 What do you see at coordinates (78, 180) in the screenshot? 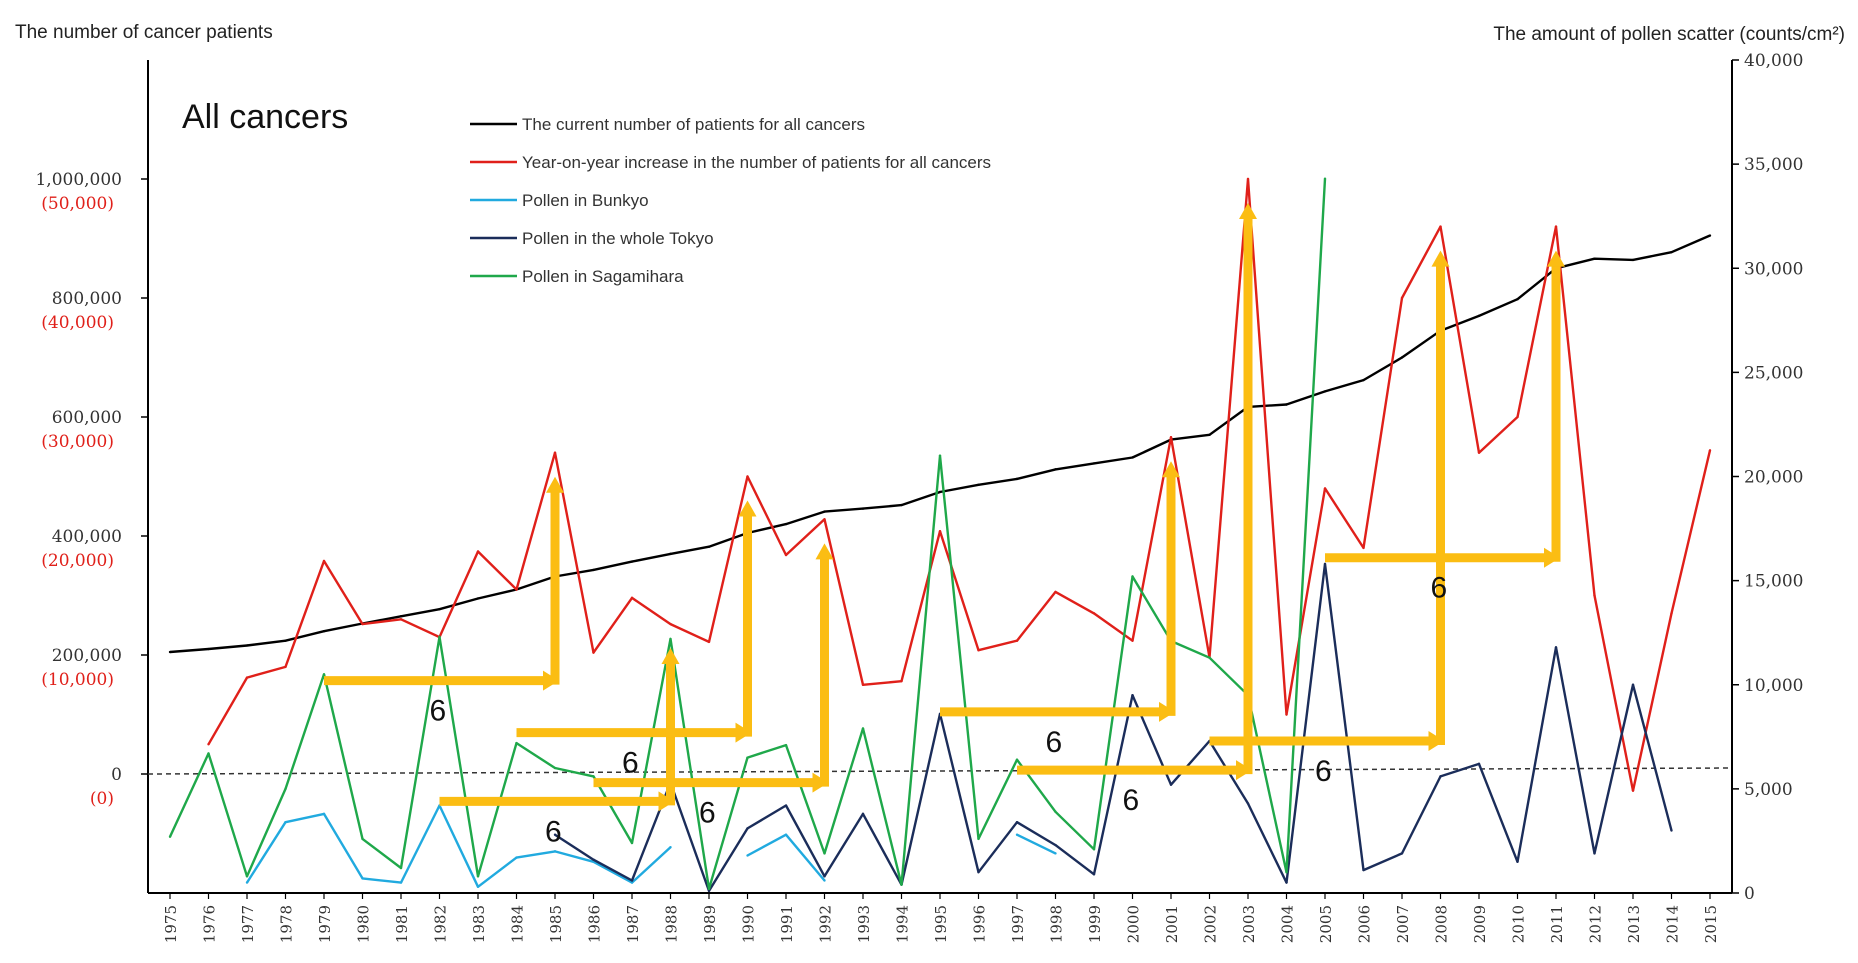
I see `left-tick-label: 1,000,000` at bounding box center [78, 180].